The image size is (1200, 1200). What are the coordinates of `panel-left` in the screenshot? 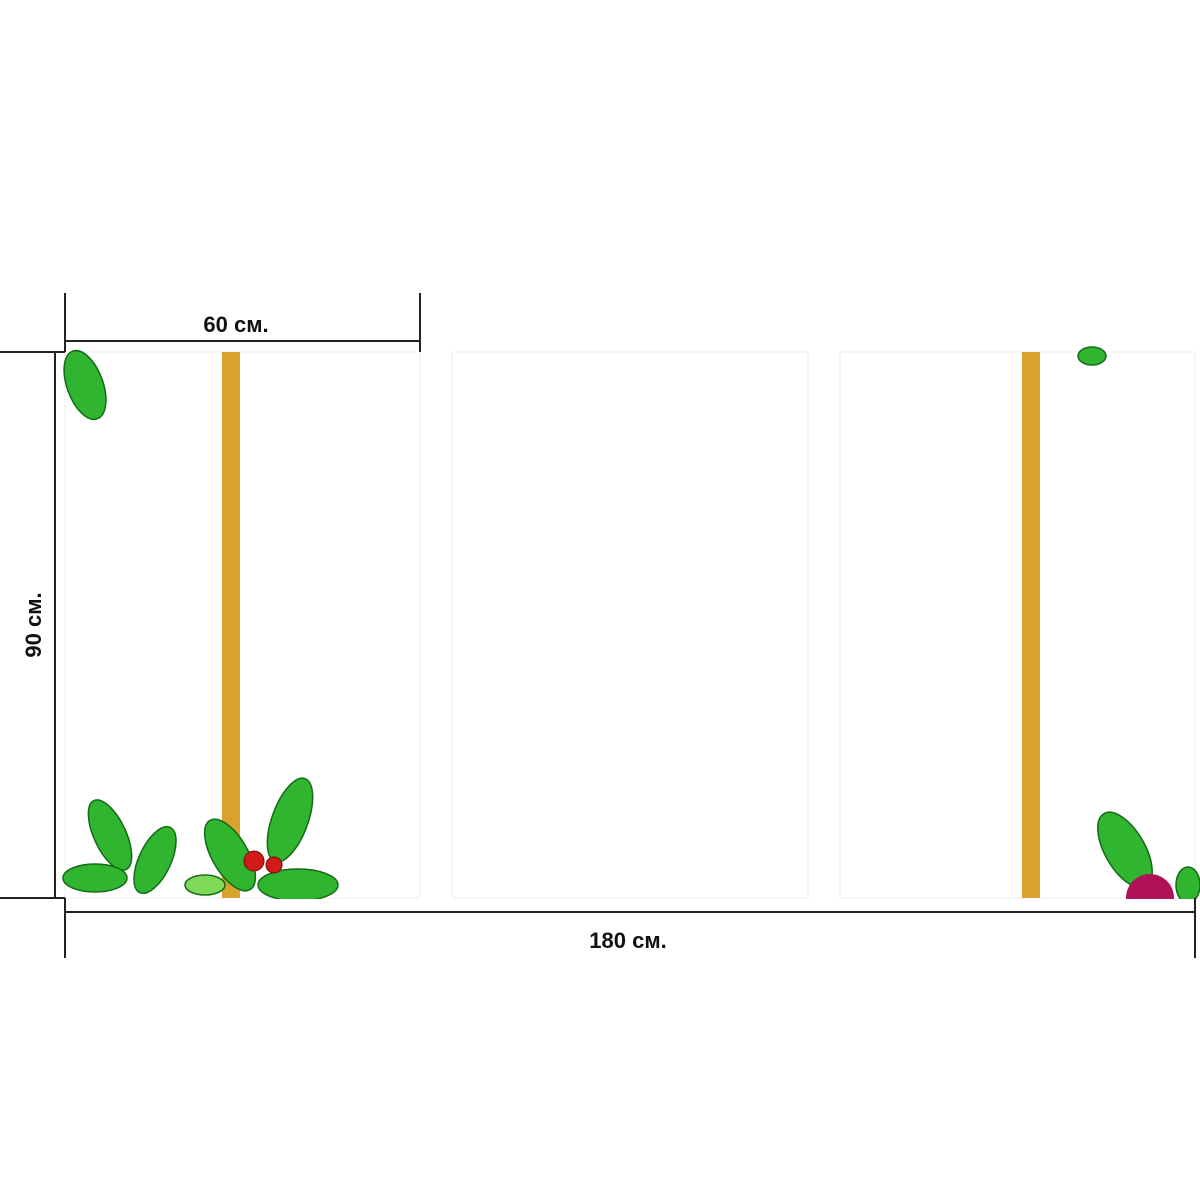 It's located at (241, 625).